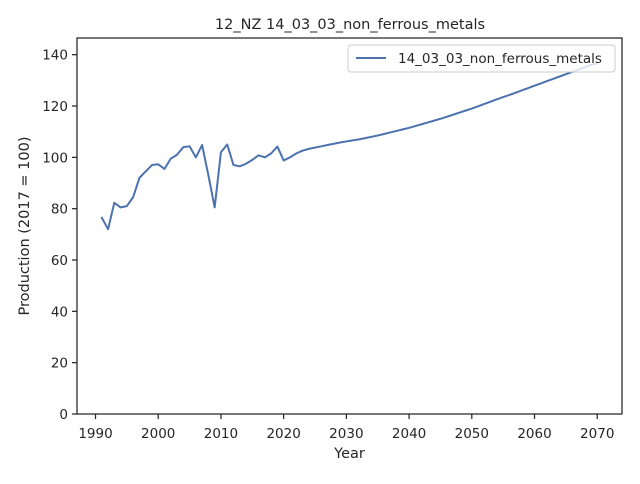 The image size is (640, 484). Describe the element at coordinates (283, 434) in the screenshot. I see `x-tick-label: 2020` at that location.